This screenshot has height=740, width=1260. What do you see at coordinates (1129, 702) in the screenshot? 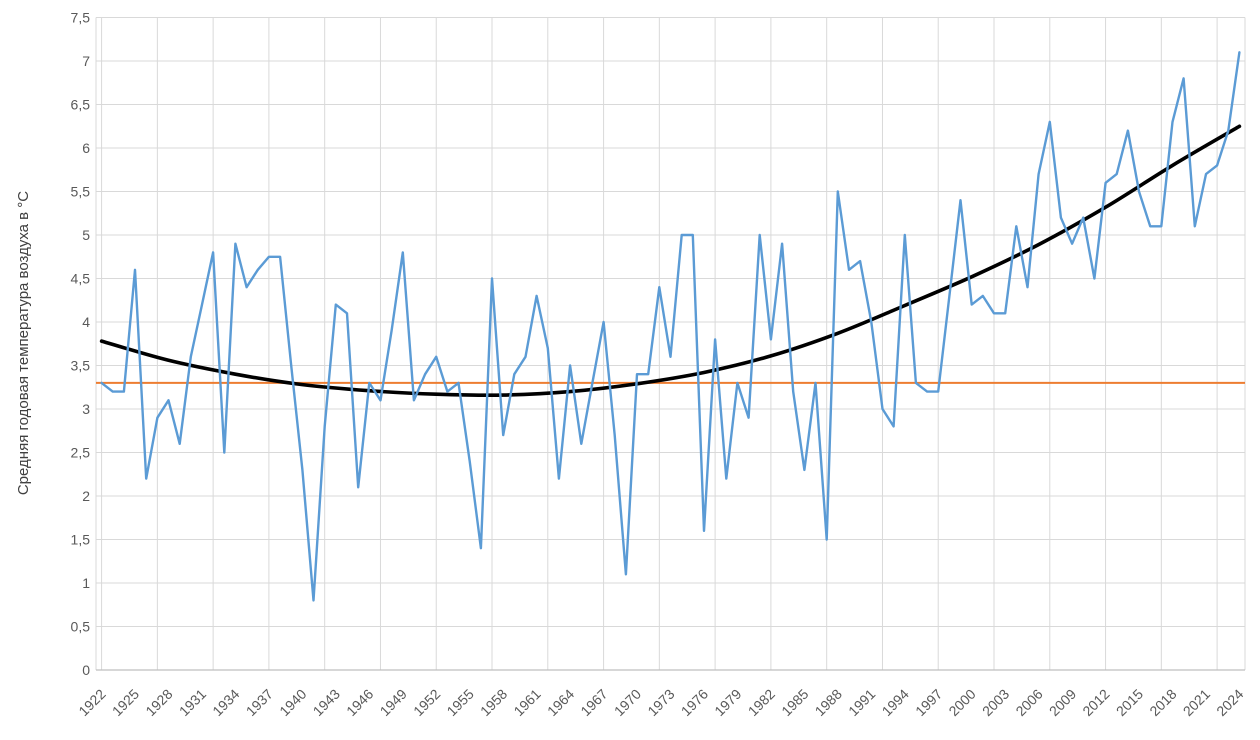
I see `x-tick-label: 2015` at bounding box center [1129, 702].